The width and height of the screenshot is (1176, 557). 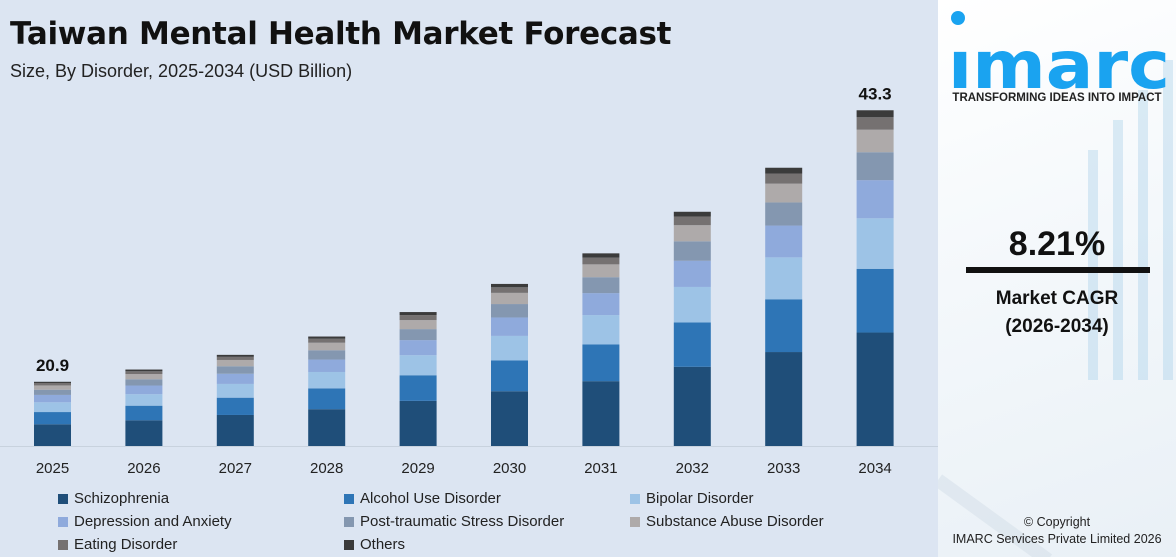 I want to click on legend-label: Alcohol Use Disorder, so click(x=430, y=498).